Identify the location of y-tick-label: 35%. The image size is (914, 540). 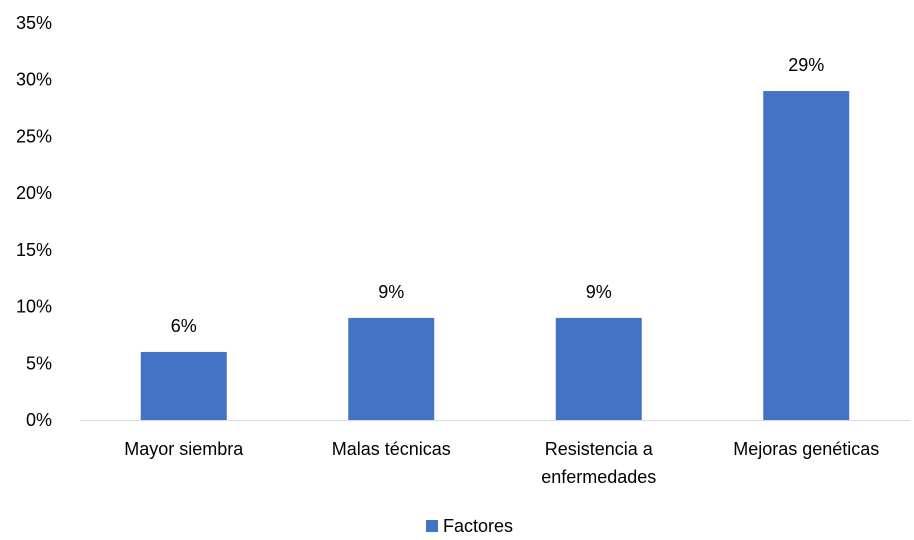
(34, 23).